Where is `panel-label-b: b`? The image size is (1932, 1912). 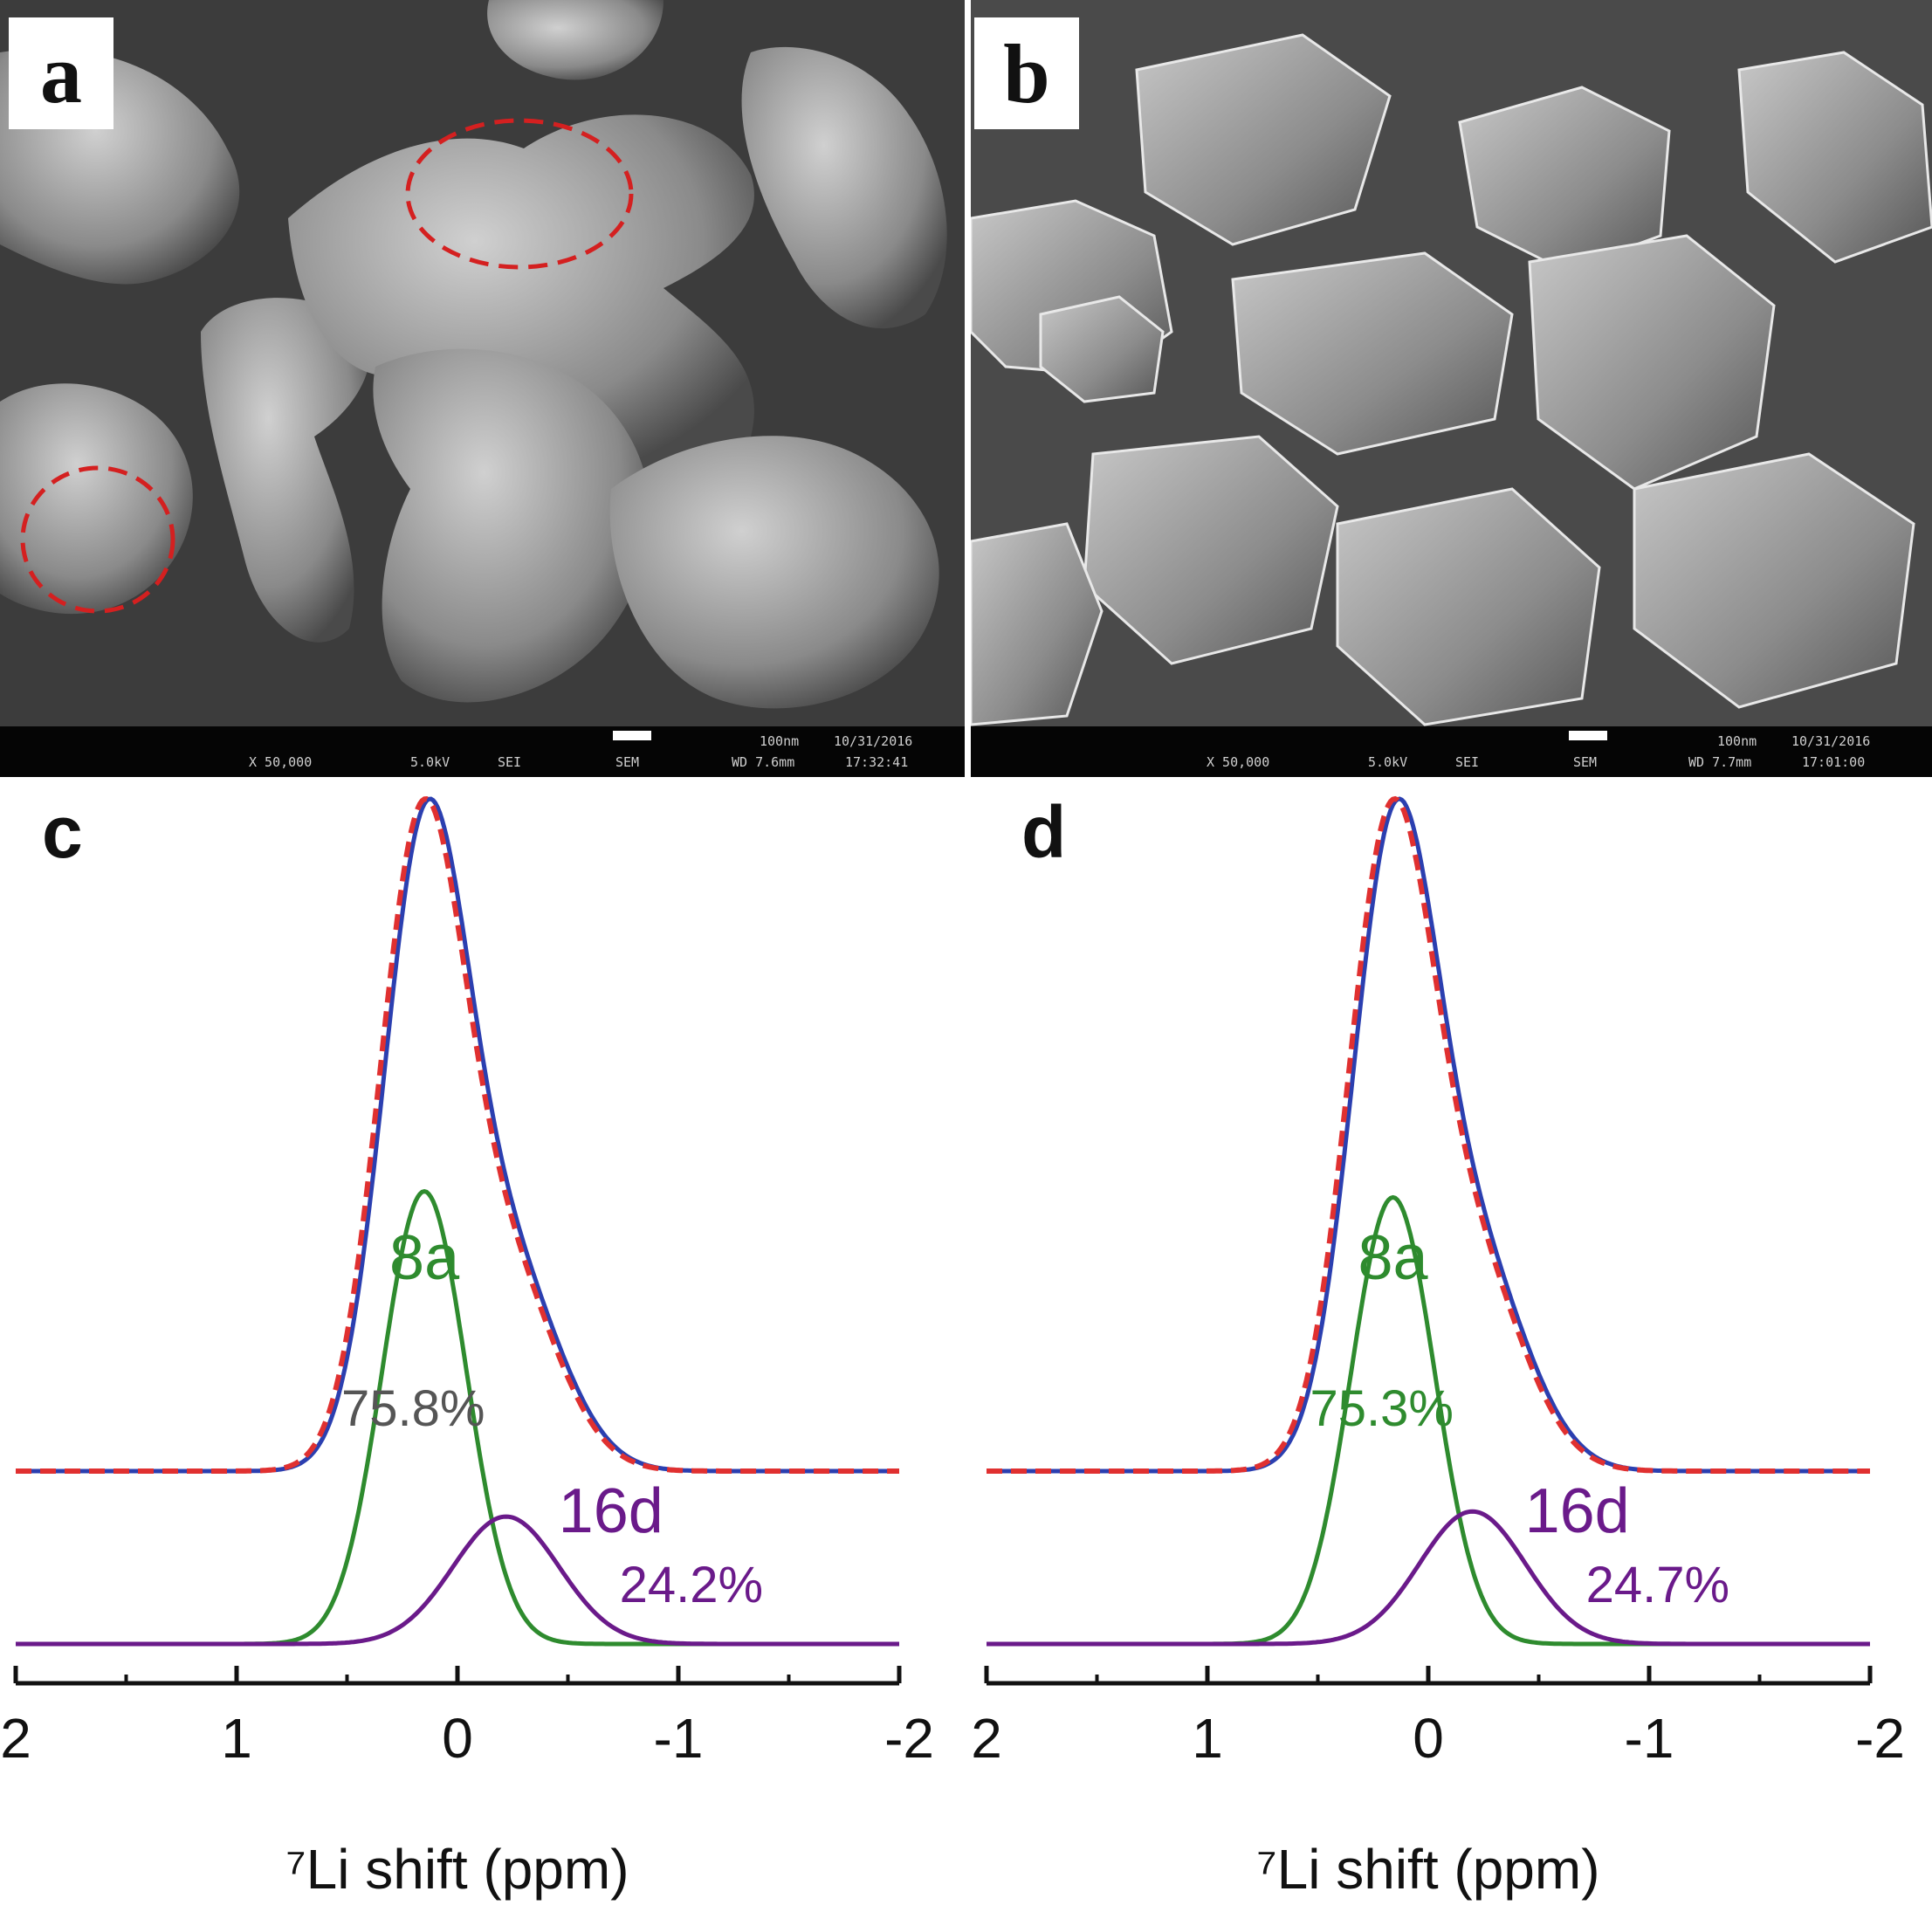 panel-label-b: b is located at coordinates (1026, 73).